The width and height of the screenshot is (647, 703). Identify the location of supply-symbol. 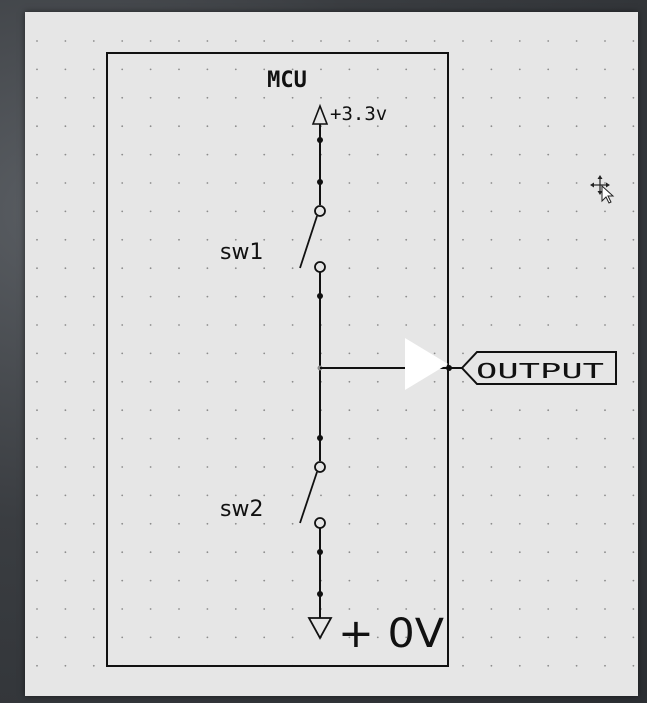
(320, 114).